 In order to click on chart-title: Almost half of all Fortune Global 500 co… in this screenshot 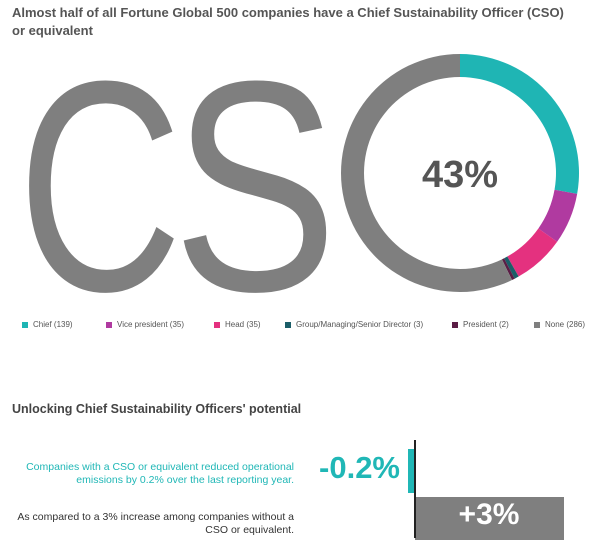, I will do `click(288, 21)`.